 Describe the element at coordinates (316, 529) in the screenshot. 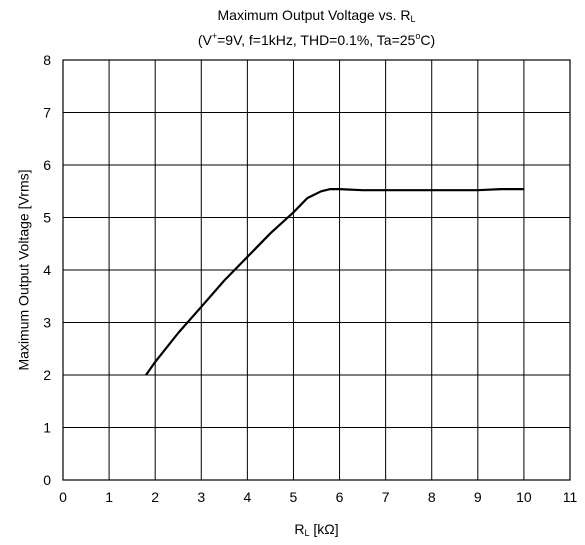

I see `x-axis-label: RL [kΩ]` at that location.